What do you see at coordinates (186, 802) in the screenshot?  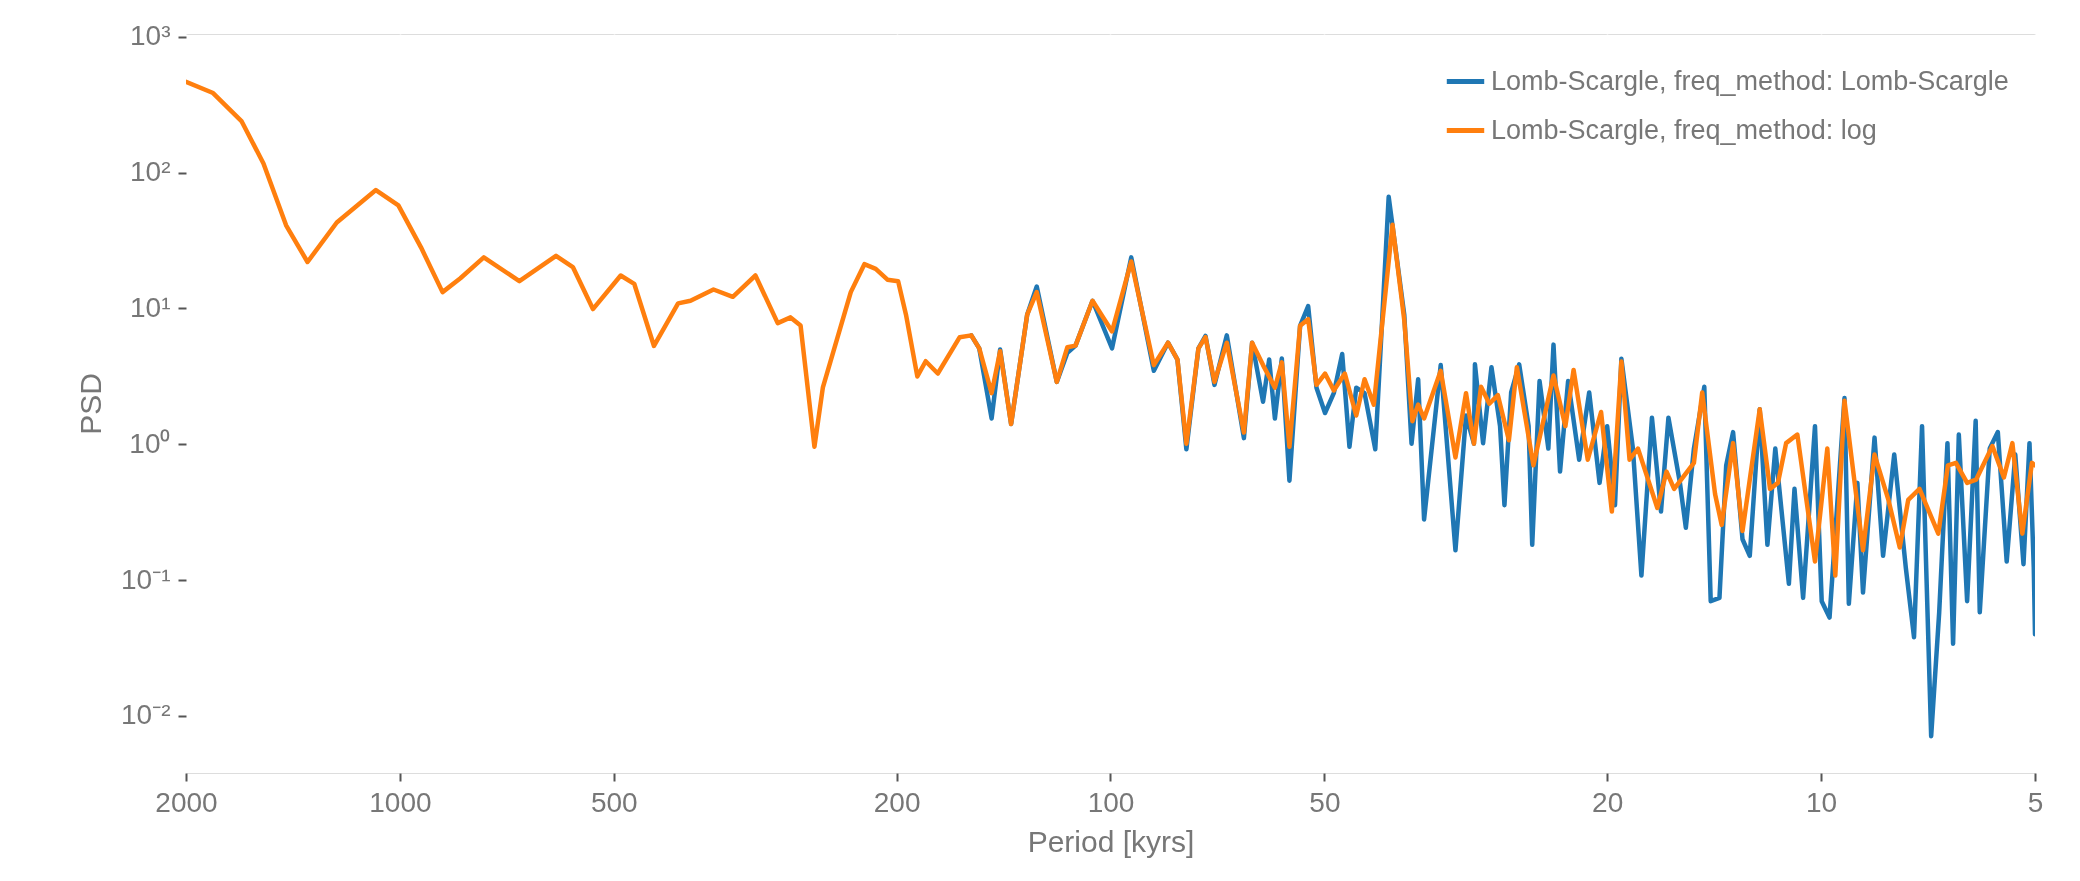 I see `x-tick-label: 2000` at bounding box center [186, 802].